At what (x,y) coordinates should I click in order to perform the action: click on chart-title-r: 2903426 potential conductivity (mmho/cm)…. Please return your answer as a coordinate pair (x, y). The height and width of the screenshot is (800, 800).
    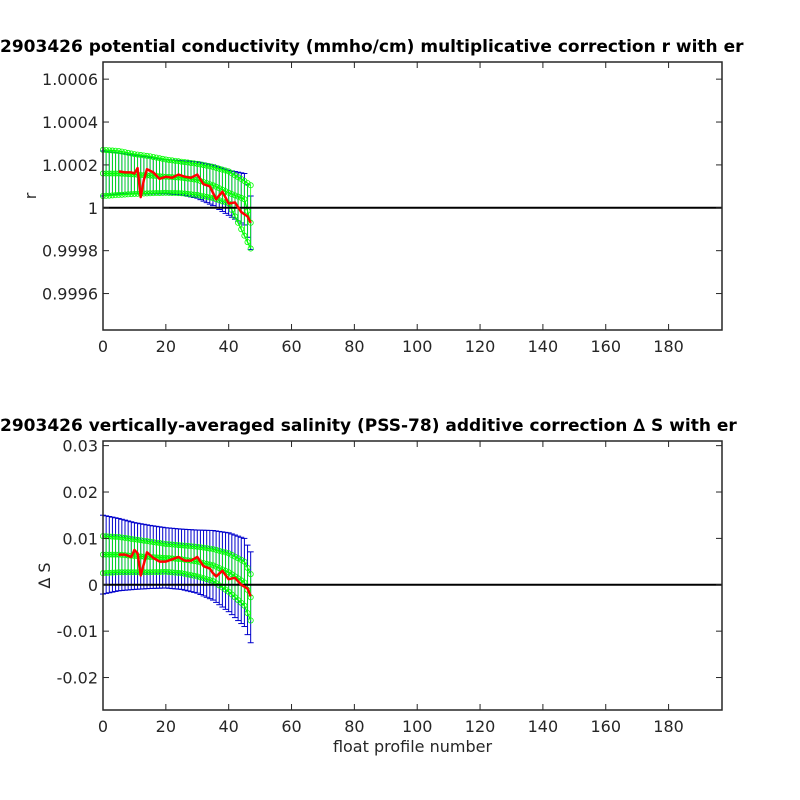
    Looking at the image, I should click on (372, 47).